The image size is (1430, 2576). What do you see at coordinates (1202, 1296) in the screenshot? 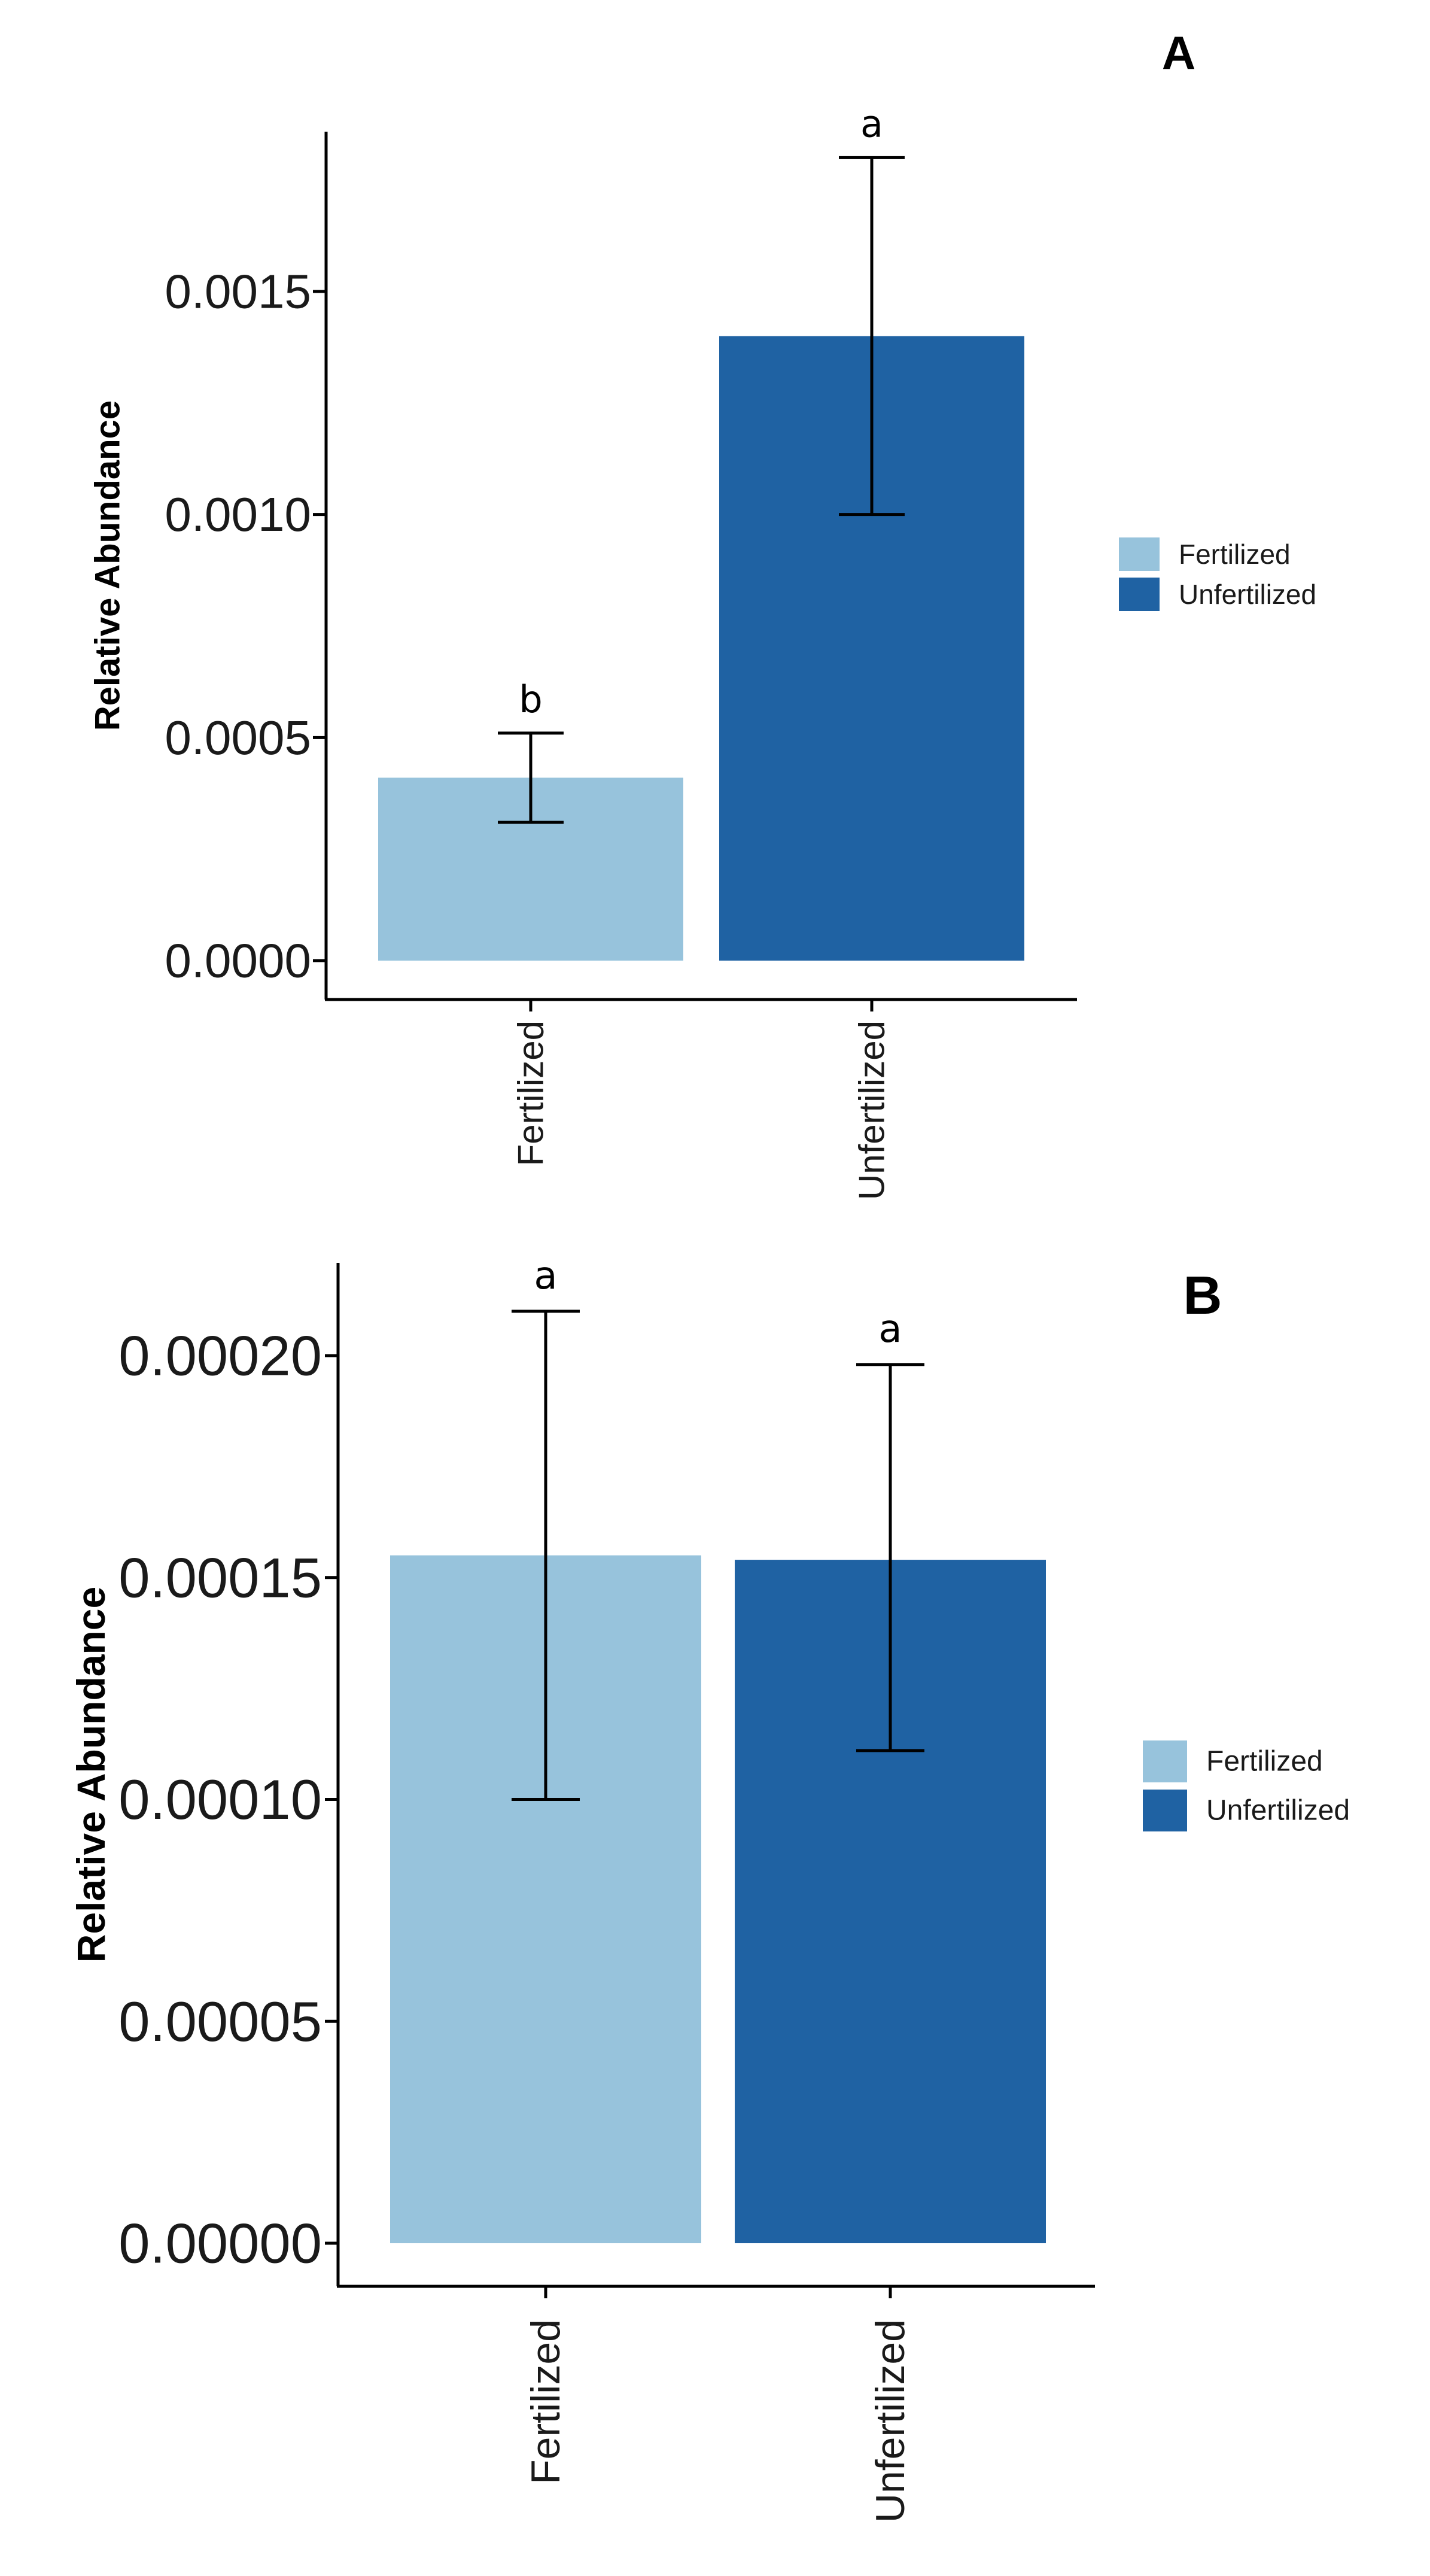
I see `panel-label-b: B` at bounding box center [1202, 1296].